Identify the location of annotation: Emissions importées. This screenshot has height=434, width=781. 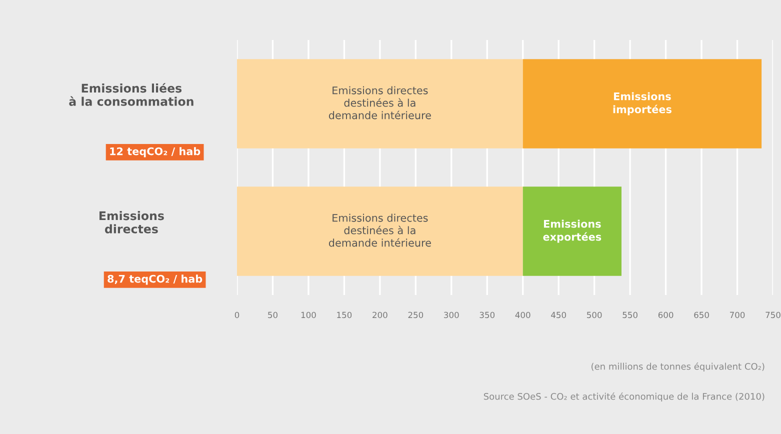
(642, 104).